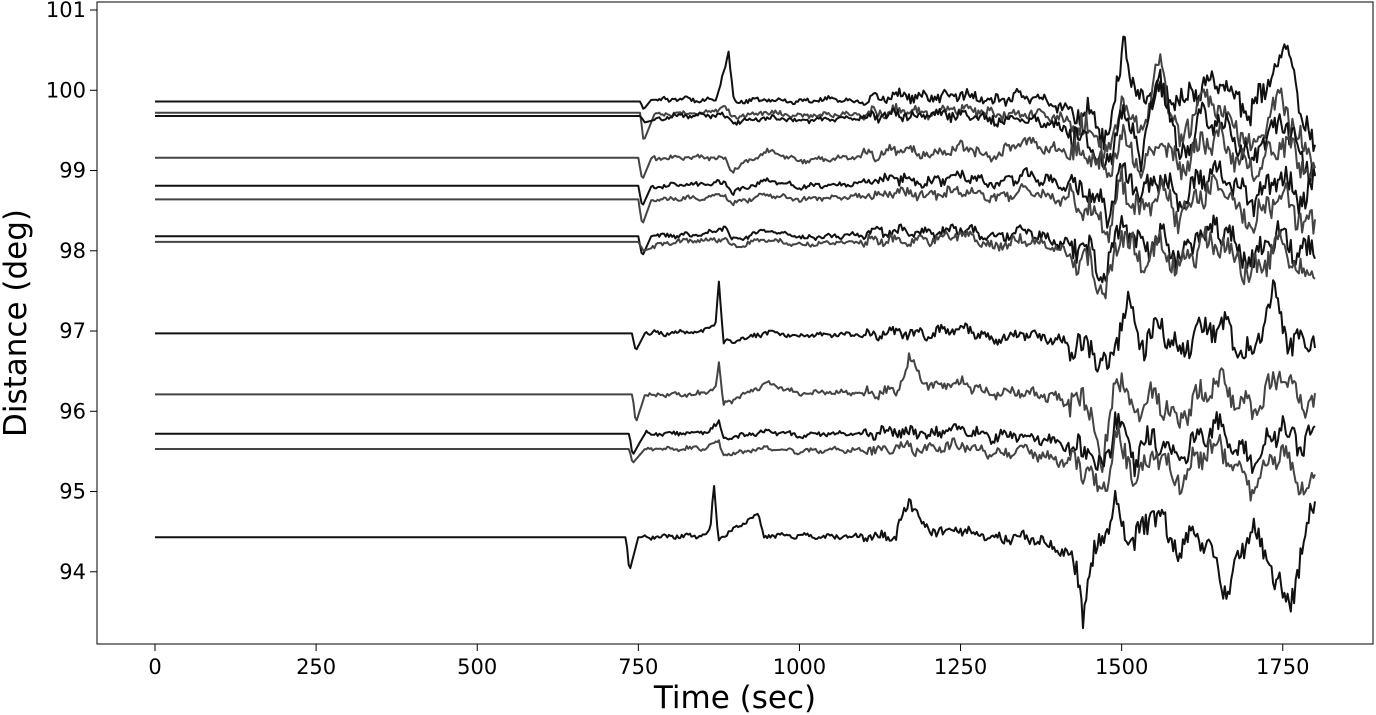 The height and width of the screenshot is (715, 1376). What do you see at coordinates (1282, 667) in the screenshot?
I see `x-tick-label: 1750` at bounding box center [1282, 667].